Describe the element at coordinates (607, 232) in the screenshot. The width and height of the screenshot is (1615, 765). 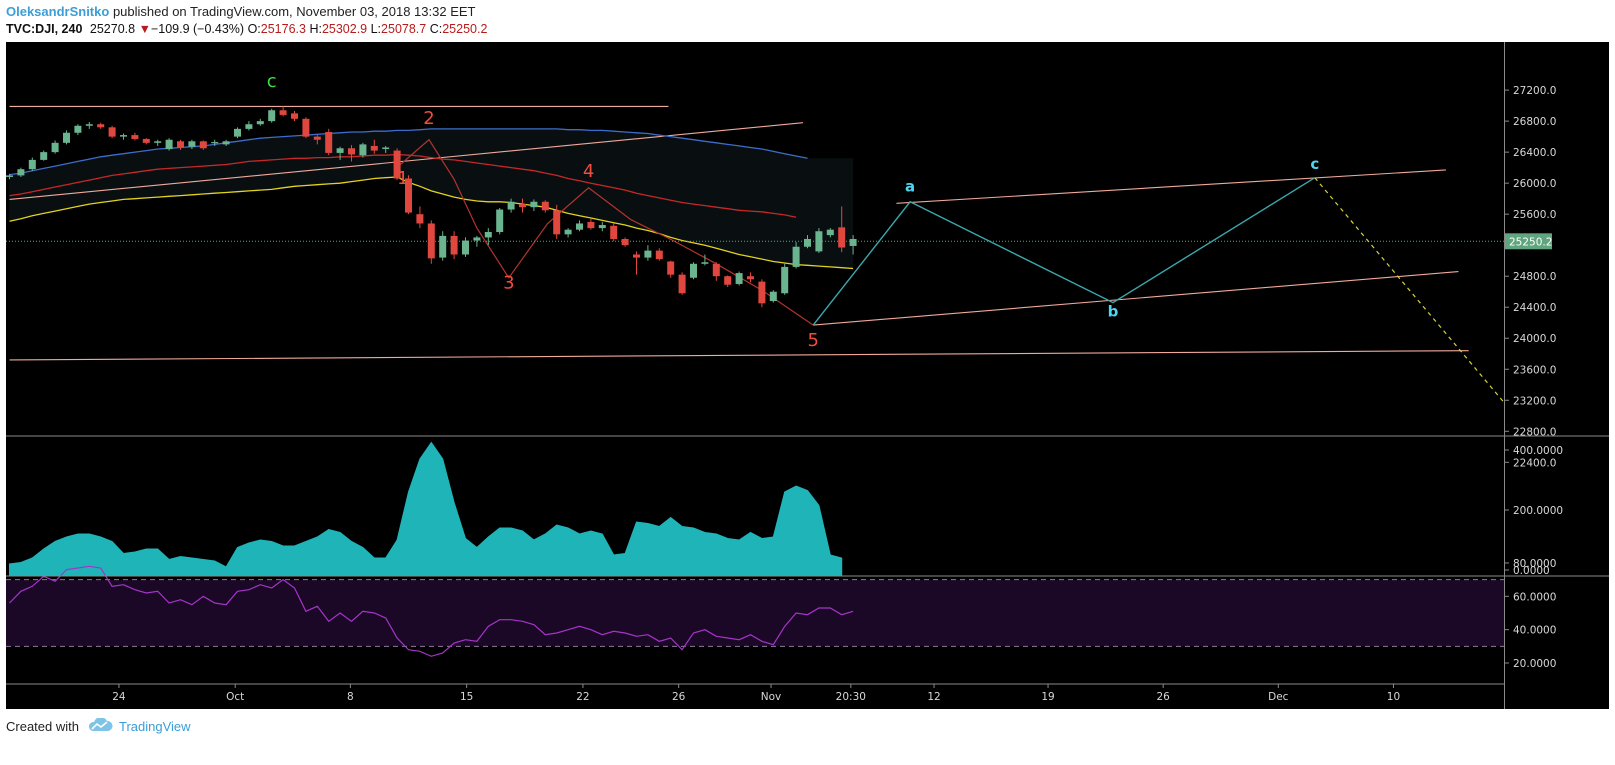
I see `elliott-wave-path` at that location.